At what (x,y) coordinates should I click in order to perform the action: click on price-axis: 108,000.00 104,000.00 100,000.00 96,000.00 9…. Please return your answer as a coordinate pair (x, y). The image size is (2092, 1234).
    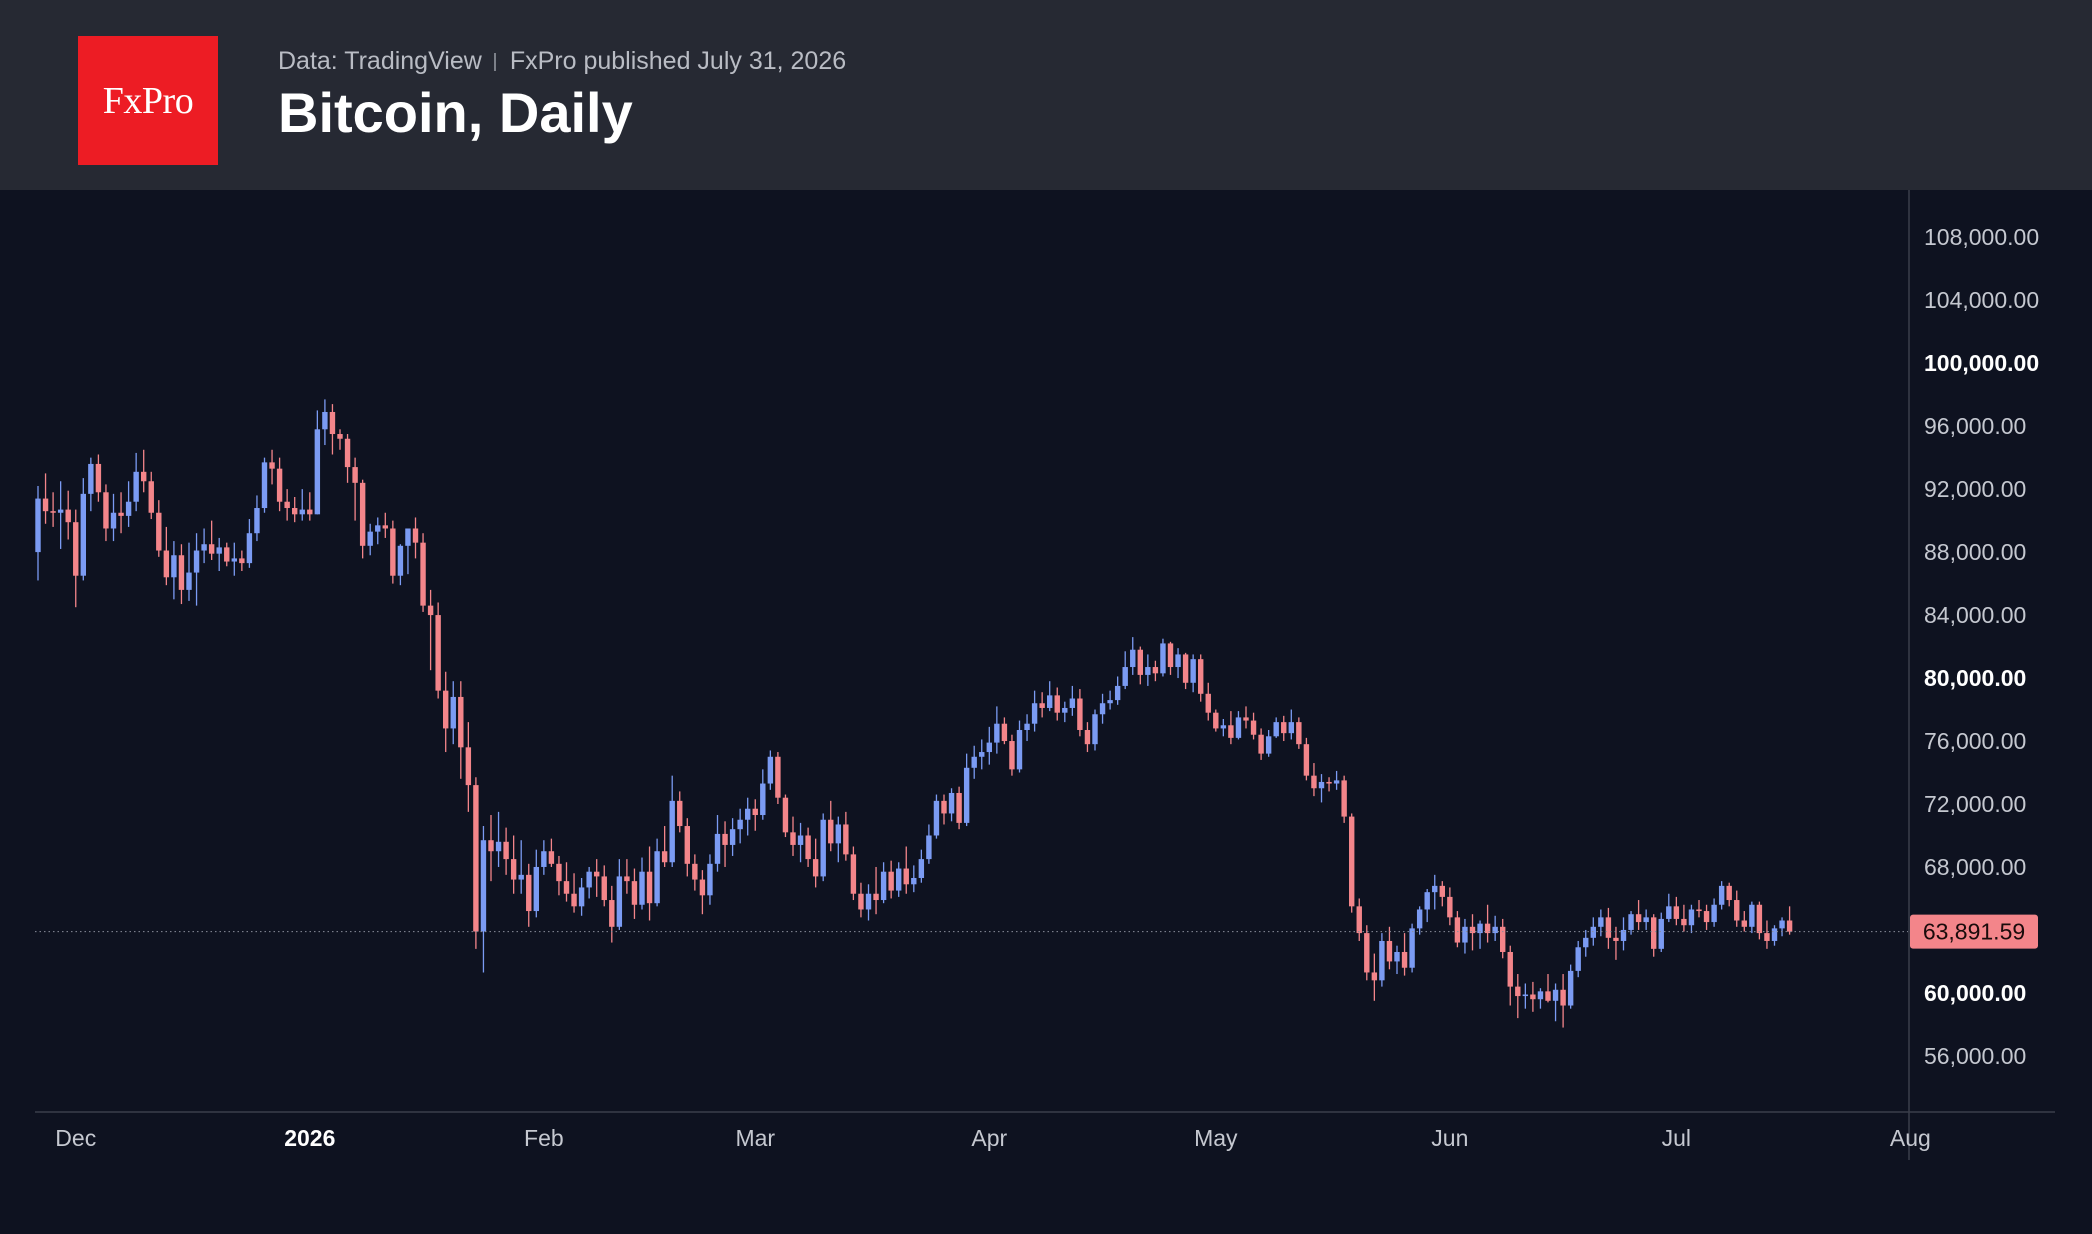
    Looking at the image, I should click on (1981, 646).